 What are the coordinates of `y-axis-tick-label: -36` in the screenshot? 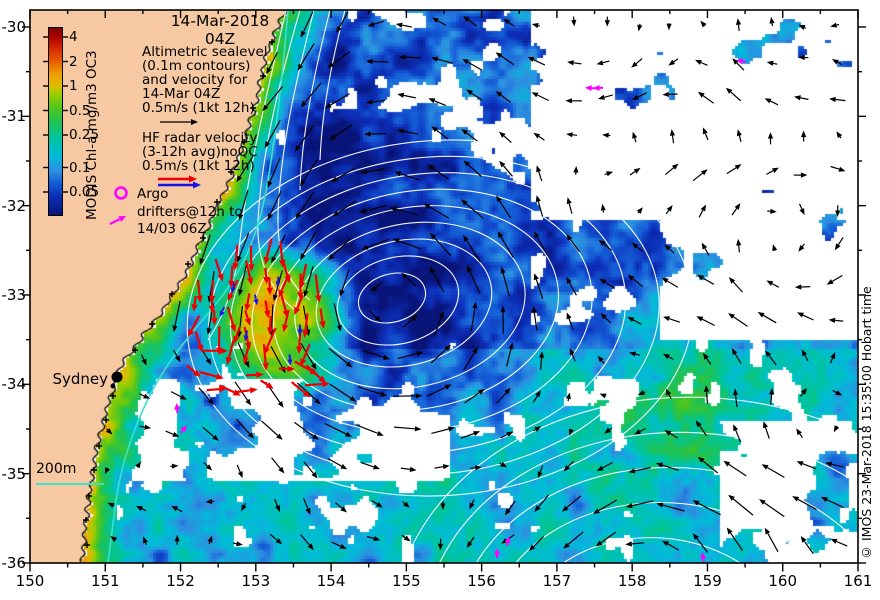 It's located at (14, 562).